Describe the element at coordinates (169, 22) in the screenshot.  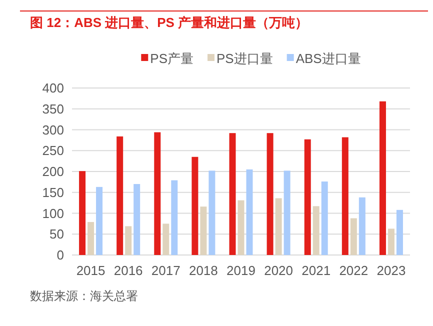
I see `chart-title: 图 12：ABS 进口量、PS 产量和进口量（万吨）` at that location.